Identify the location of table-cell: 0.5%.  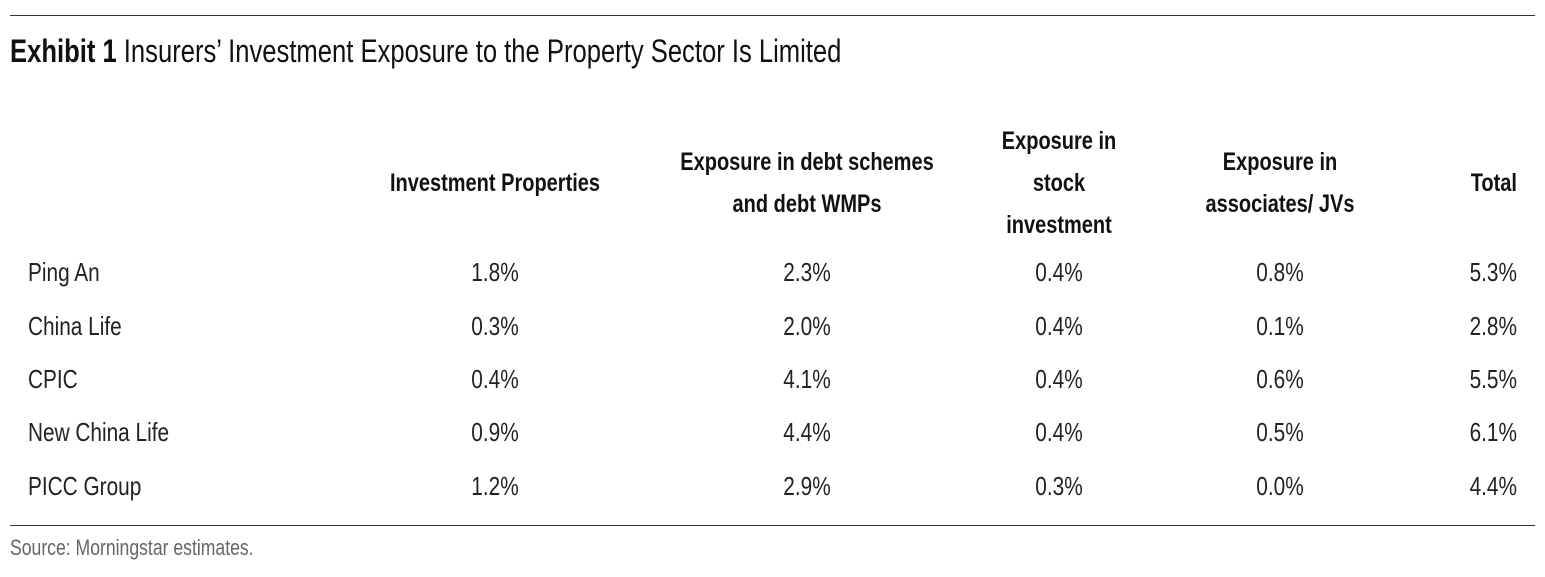
(1280, 432).